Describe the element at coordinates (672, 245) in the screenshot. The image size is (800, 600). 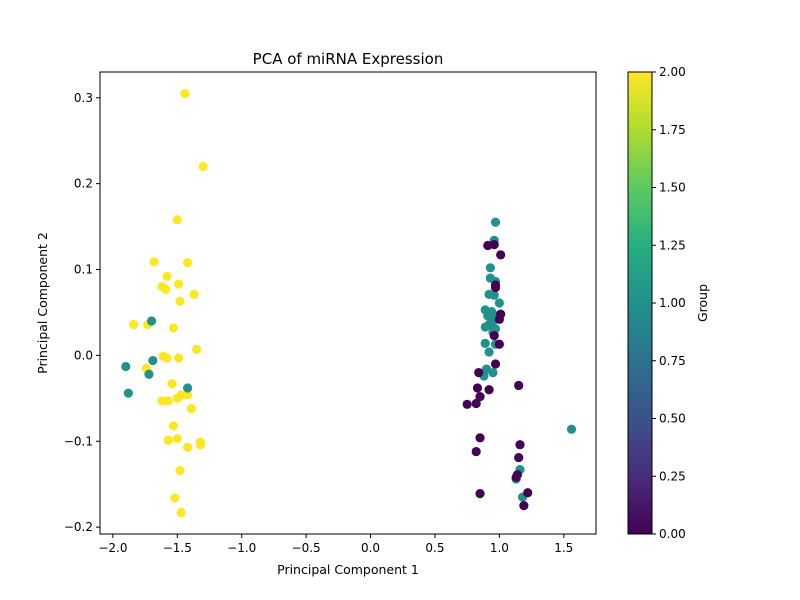
I see `colorbar-tick-label: 1.25` at that location.